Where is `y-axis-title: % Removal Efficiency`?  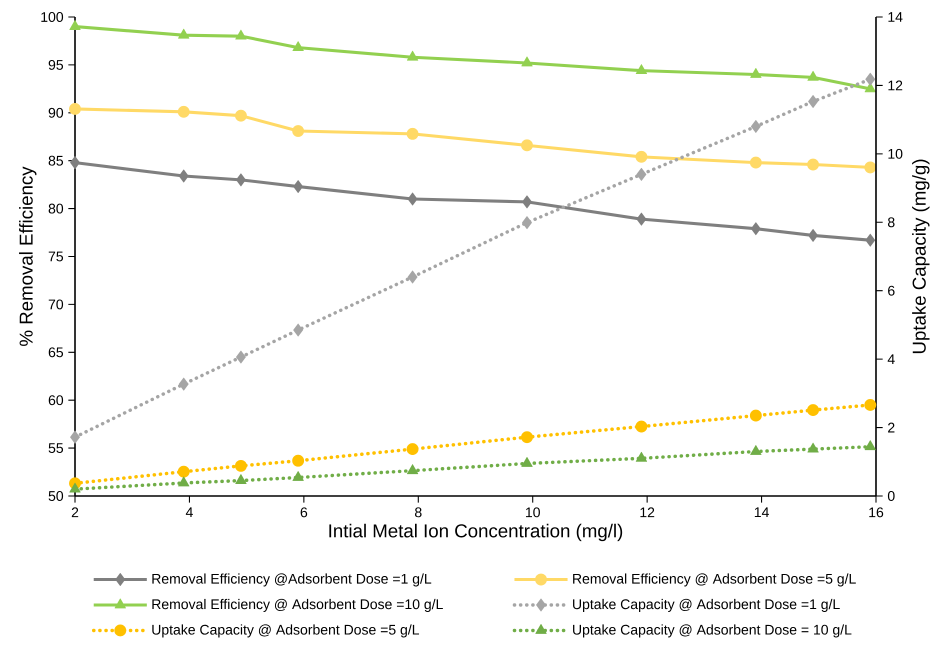
y-axis-title: % Removal Efficiency is located at coordinates (27, 256).